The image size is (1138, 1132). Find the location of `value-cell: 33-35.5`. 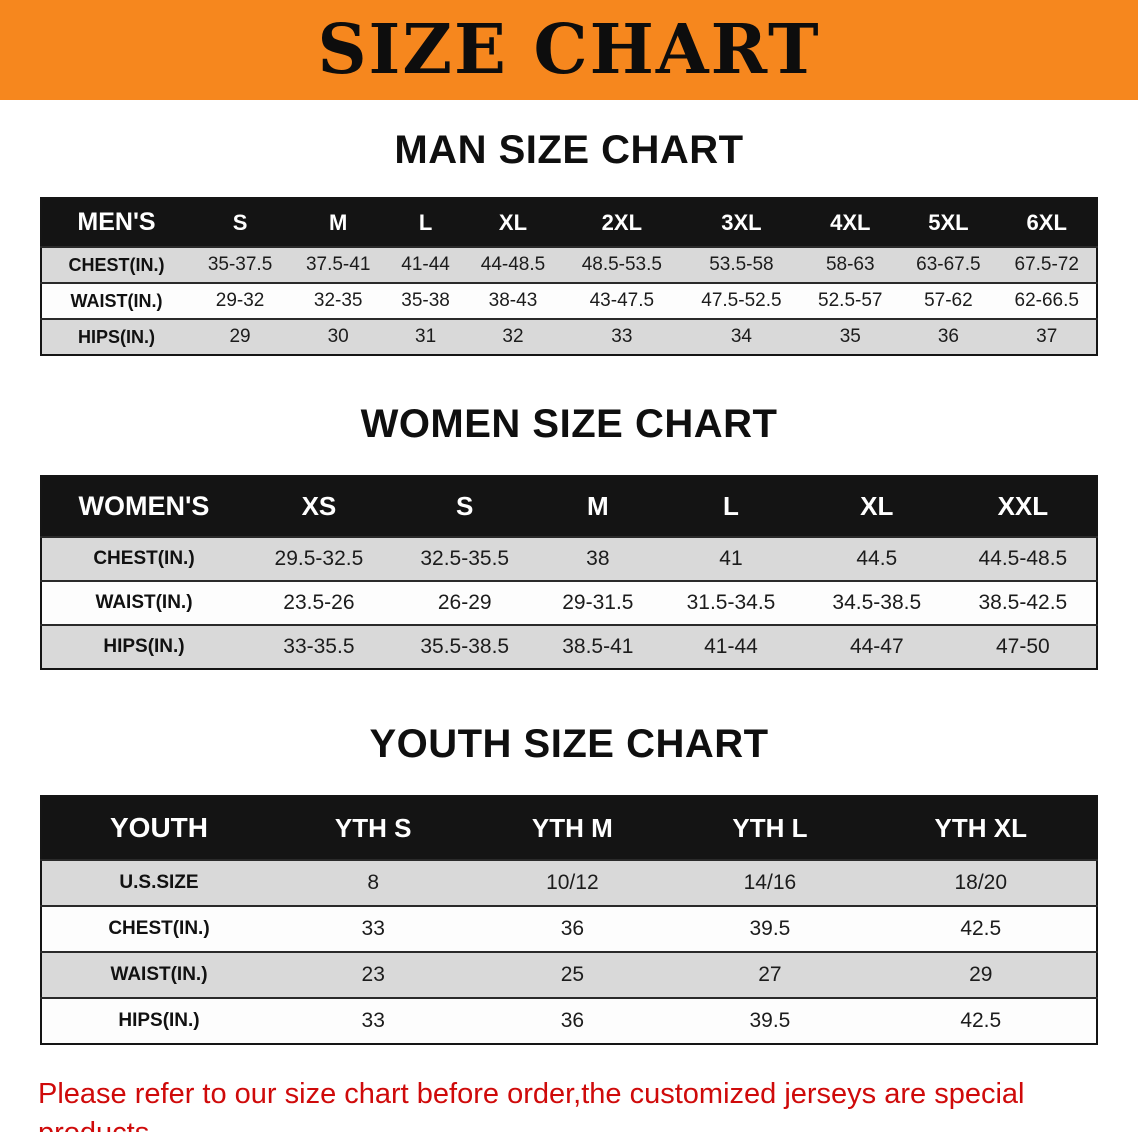

value-cell: 33-35.5 is located at coordinates (319, 646).